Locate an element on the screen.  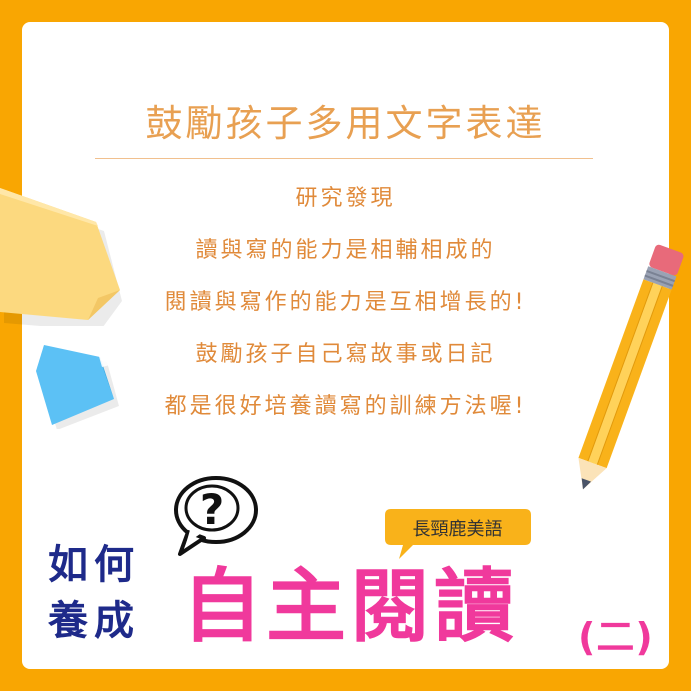
body-line-1: 研究發現 is located at coordinates (345, 198).